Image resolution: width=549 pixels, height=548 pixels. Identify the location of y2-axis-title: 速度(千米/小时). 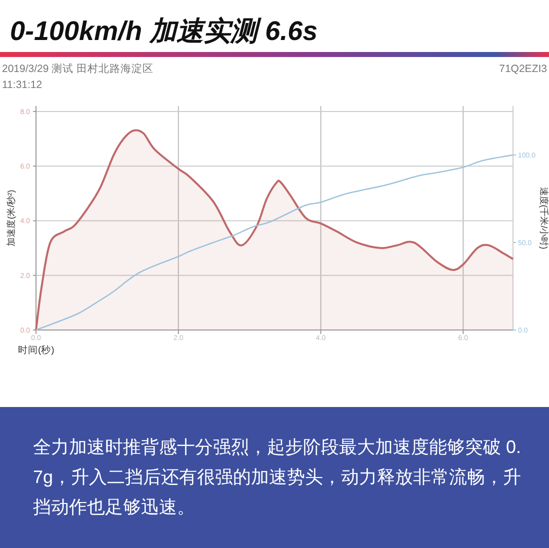
(544, 218).